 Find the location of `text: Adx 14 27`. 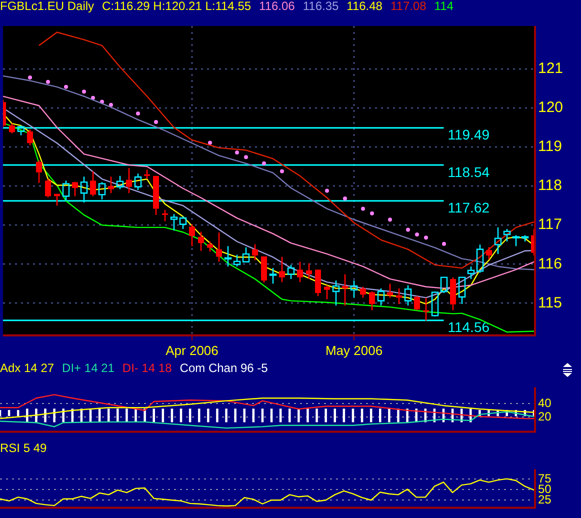

text: Adx 14 27 is located at coordinates (27, 368).